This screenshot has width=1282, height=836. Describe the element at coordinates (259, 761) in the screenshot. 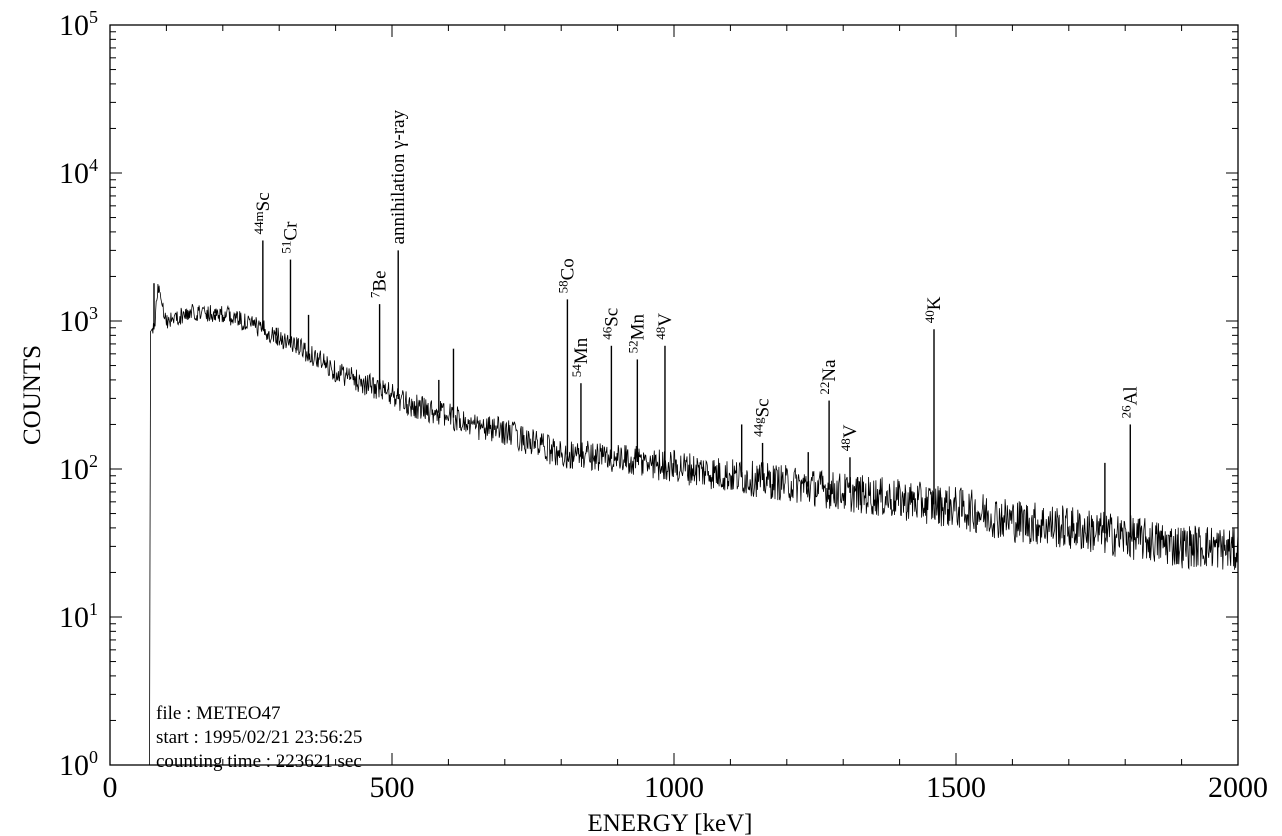

I see `info-counting-time: counting time : 223621 sec` at that location.